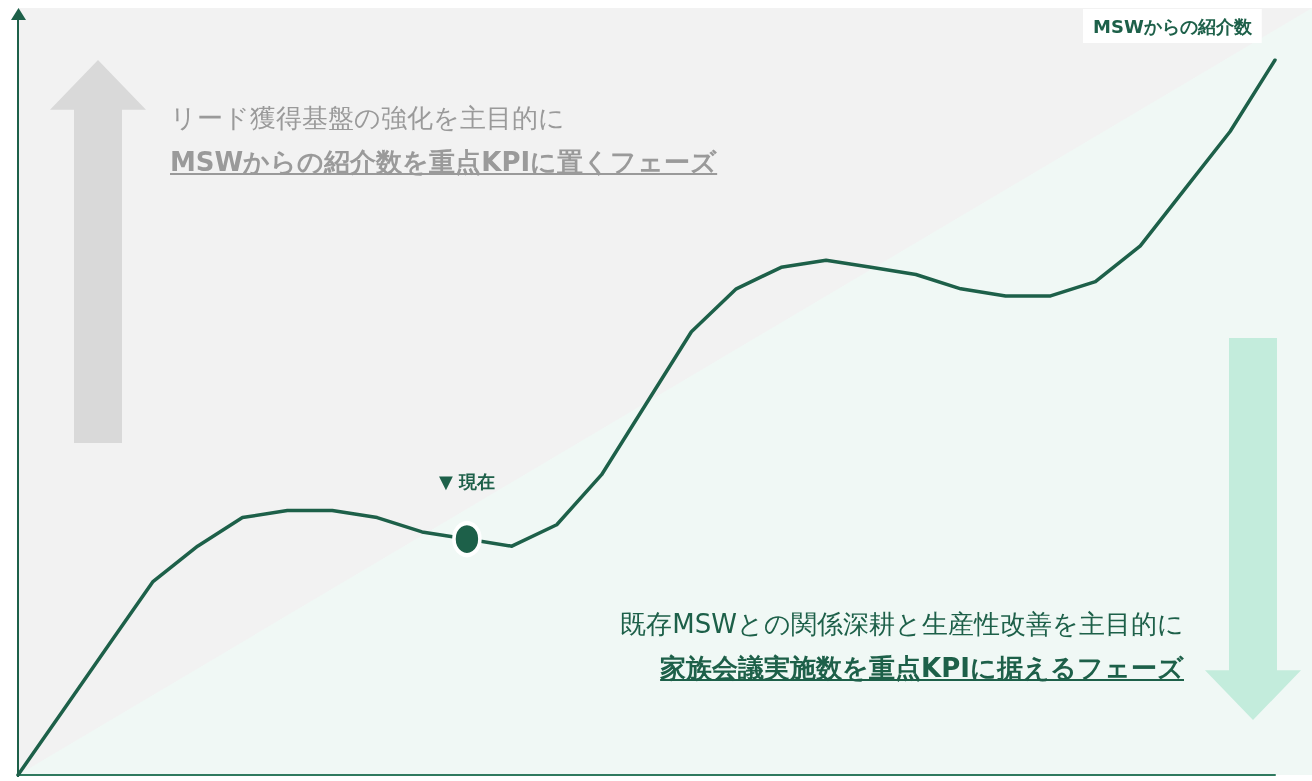  What do you see at coordinates (1173, 26) in the screenshot?
I see `series-label: MSWからの紹介数` at bounding box center [1173, 26].